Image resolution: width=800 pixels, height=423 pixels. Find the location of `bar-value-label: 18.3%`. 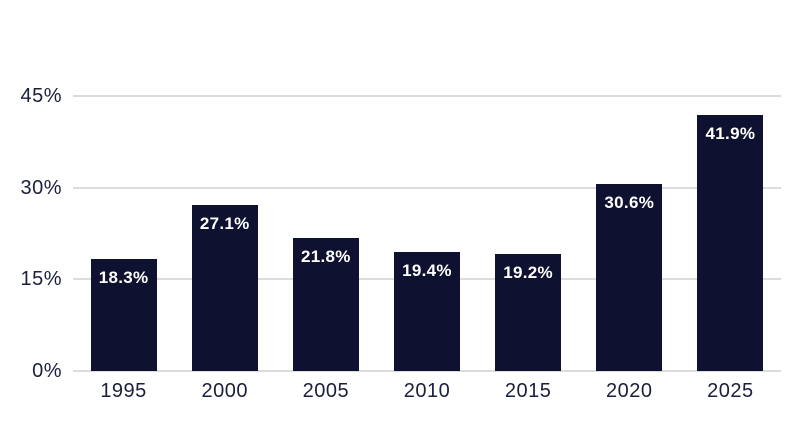

bar-value-label: 18.3% is located at coordinates (123, 278).